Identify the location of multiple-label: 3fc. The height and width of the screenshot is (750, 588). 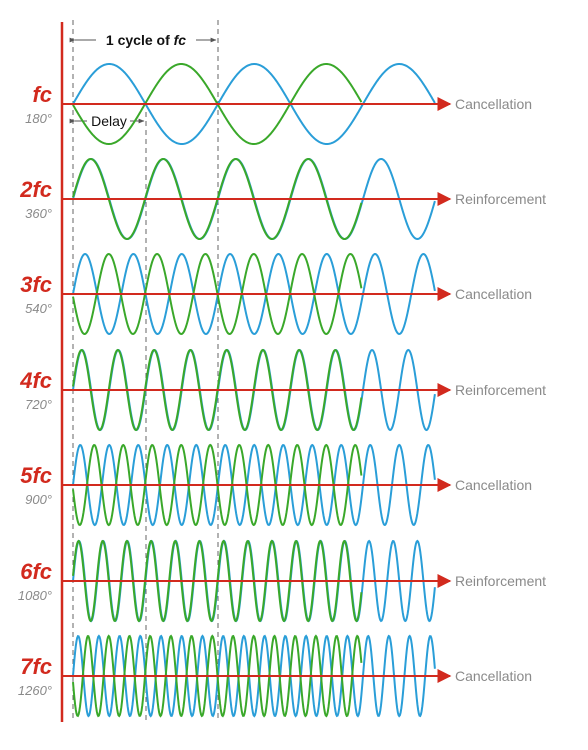
(36, 284).